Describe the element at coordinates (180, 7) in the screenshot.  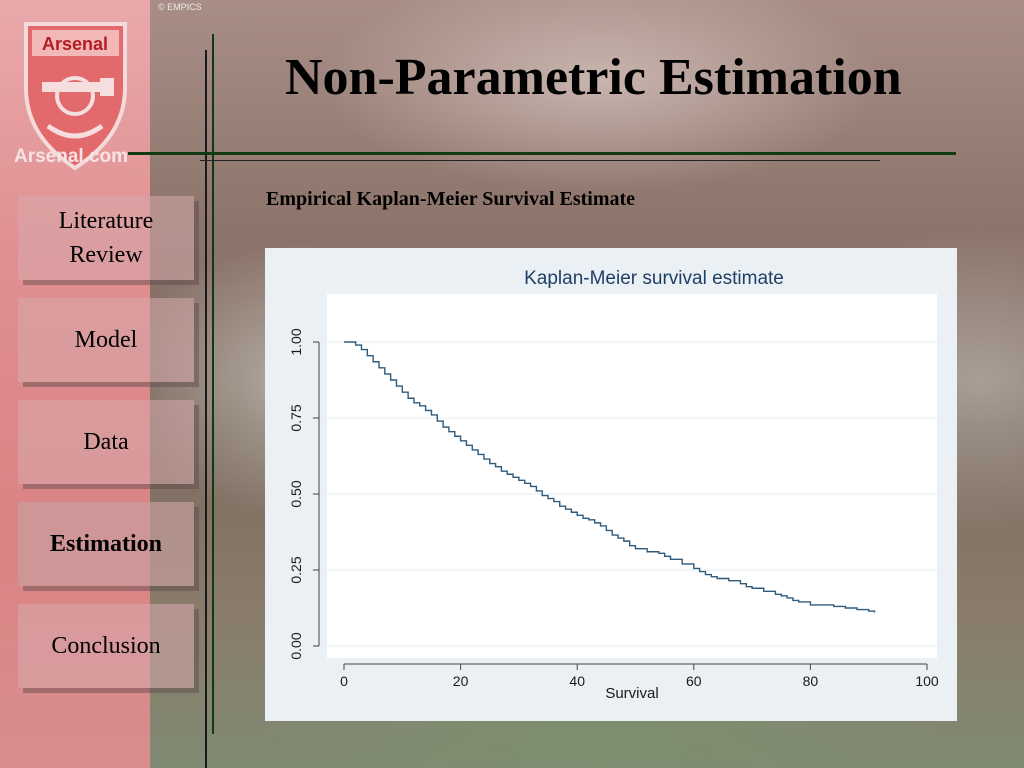
I see `photo-credit: © EMPICS` at that location.